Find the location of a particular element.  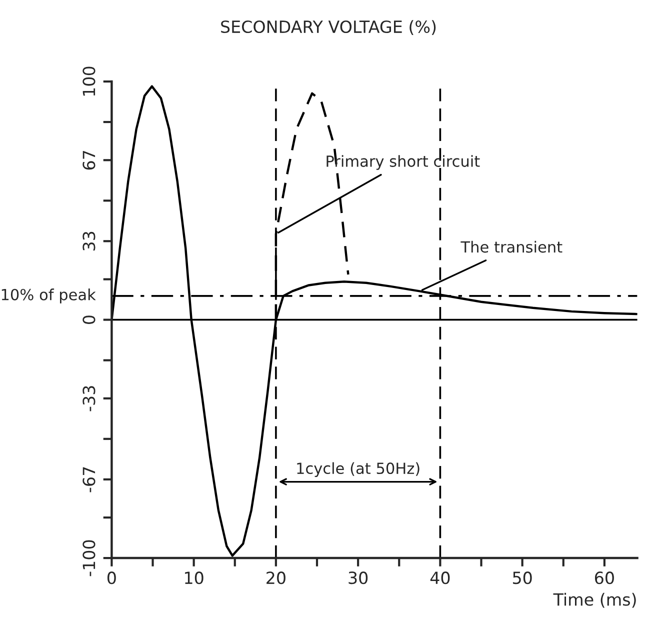

y-tick-label: 67 is located at coordinates (89, 160).